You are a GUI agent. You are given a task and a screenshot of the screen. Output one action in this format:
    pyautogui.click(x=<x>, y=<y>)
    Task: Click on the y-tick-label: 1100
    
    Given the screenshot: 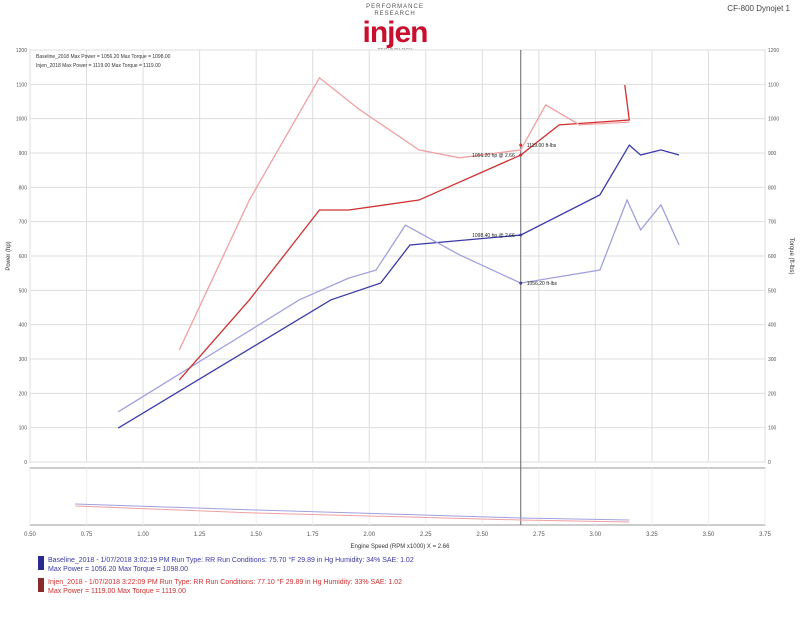 What is the action you would take?
    pyautogui.click(x=21, y=85)
    